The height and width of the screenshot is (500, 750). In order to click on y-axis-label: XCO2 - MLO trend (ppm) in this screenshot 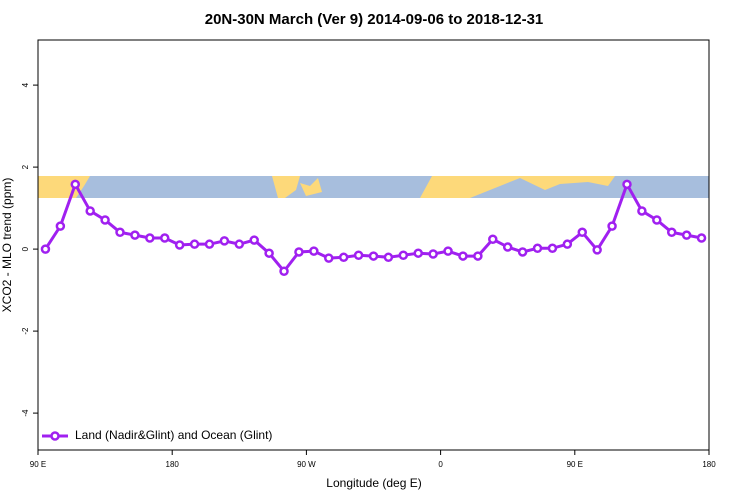, I will do `click(7, 245)`.